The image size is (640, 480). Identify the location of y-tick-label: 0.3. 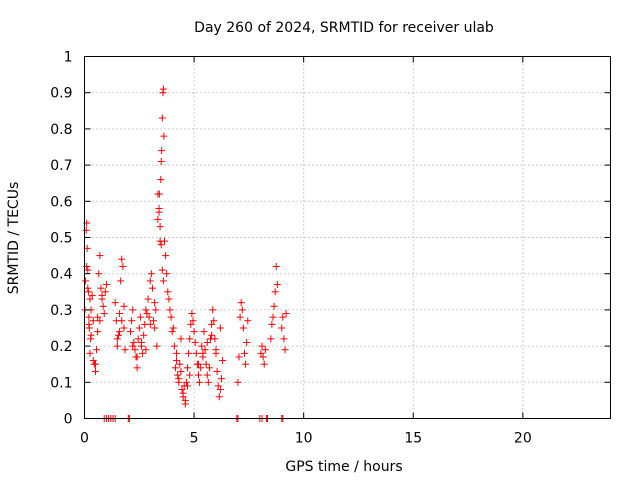
(61, 311).